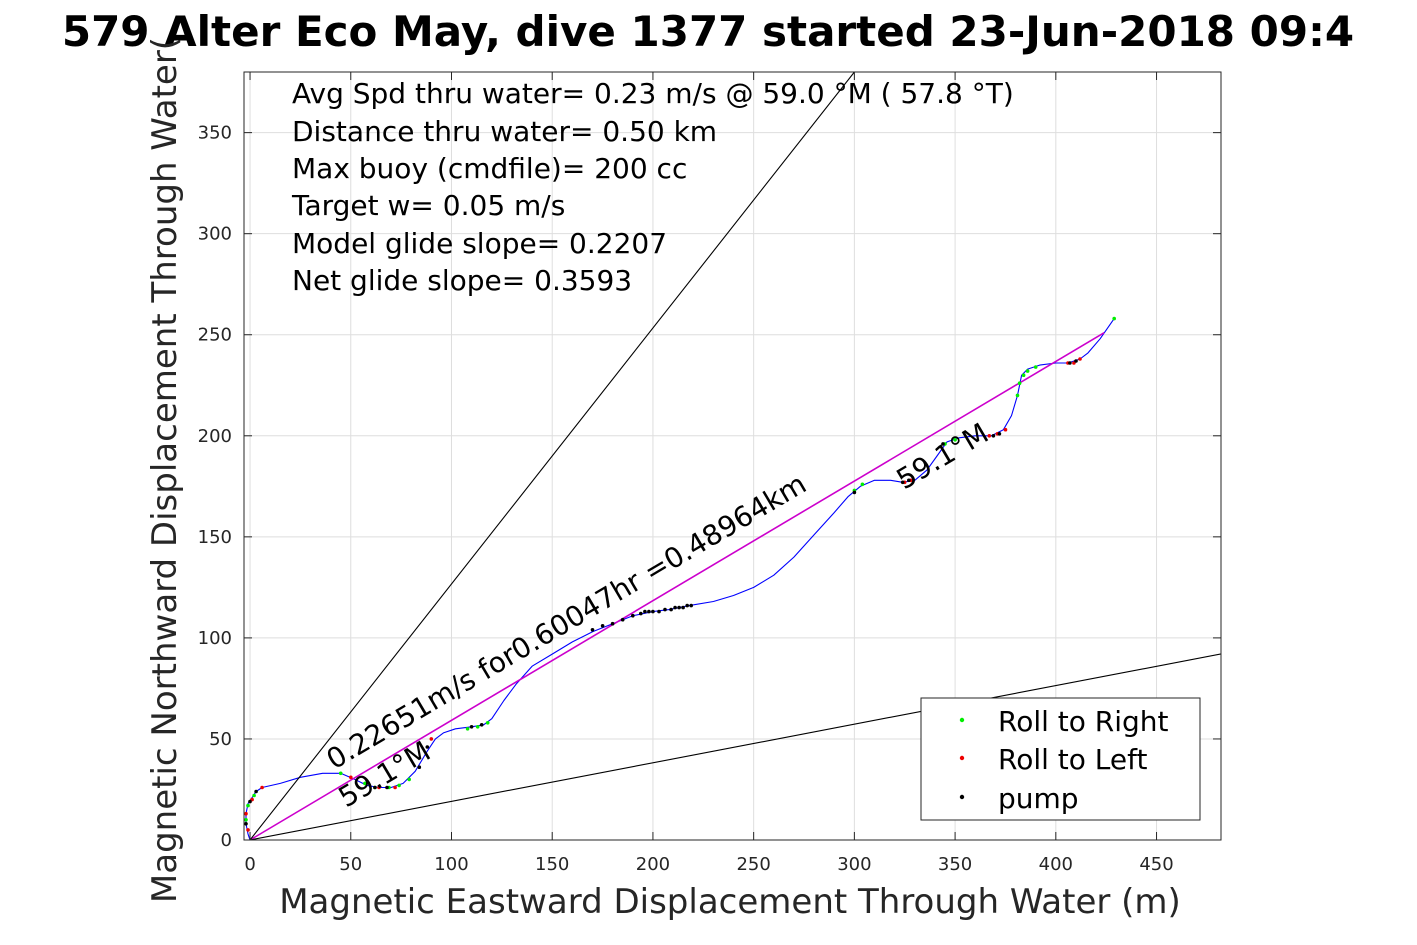  What do you see at coordinates (1156, 864) in the screenshot?
I see `x-tick-label: 450` at bounding box center [1156, 864].